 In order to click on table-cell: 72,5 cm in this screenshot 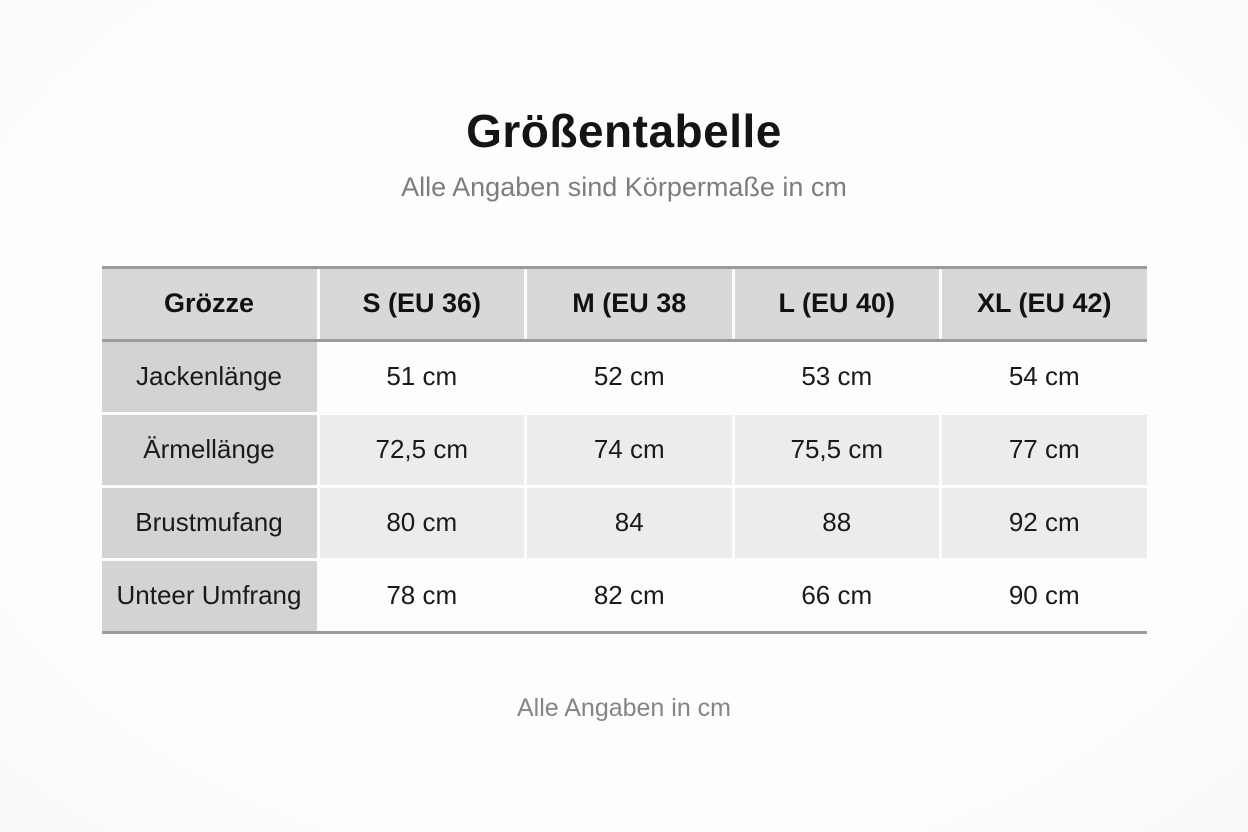, I will do `click(421, 449)`.